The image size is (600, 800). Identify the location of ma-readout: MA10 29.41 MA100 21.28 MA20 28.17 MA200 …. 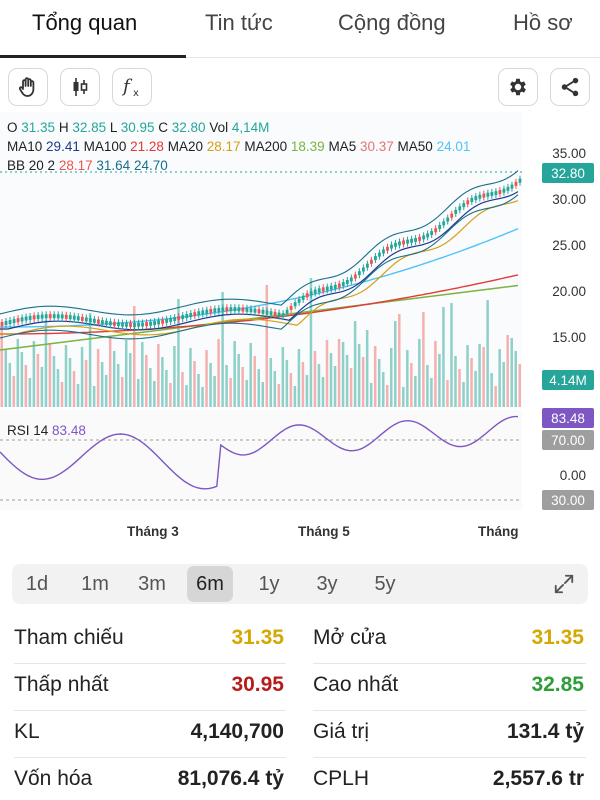
(239, 146).